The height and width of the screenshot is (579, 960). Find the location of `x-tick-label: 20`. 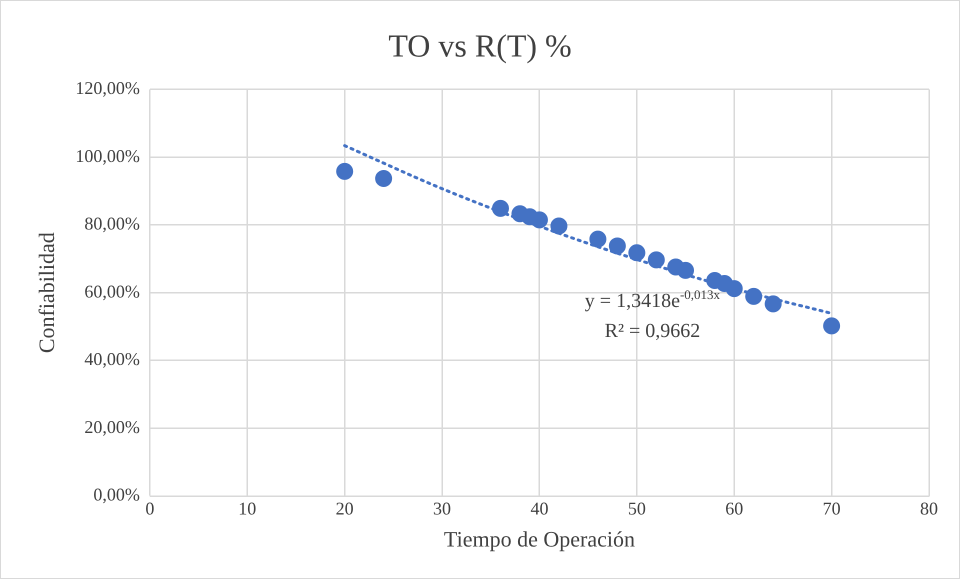

x-tick-label: 20 is located at coordinates (345, 508).